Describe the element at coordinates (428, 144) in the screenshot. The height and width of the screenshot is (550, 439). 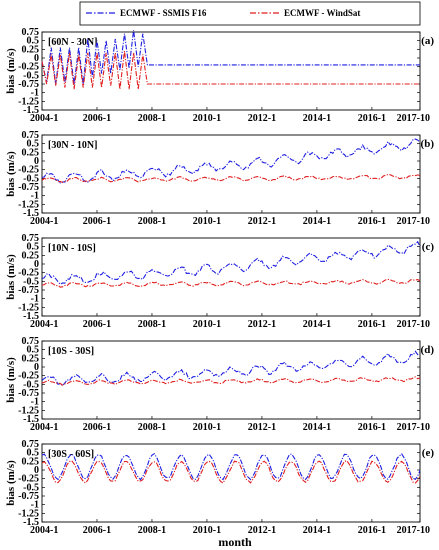
I see `panel-tag: (b)` at that location.